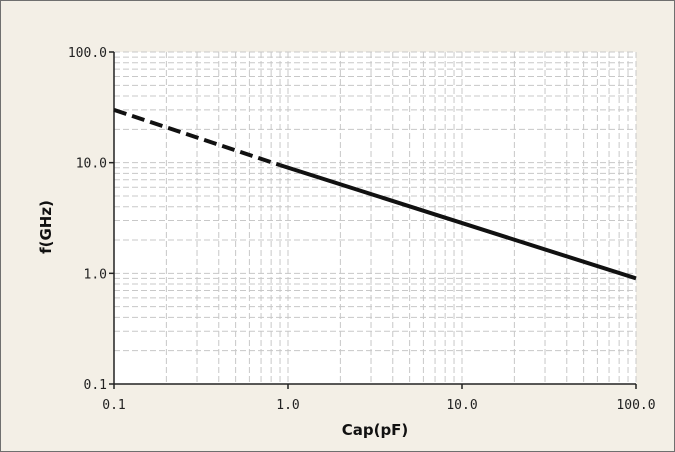  I want to click on y-tick-label: 100.0, so click(87, 53).